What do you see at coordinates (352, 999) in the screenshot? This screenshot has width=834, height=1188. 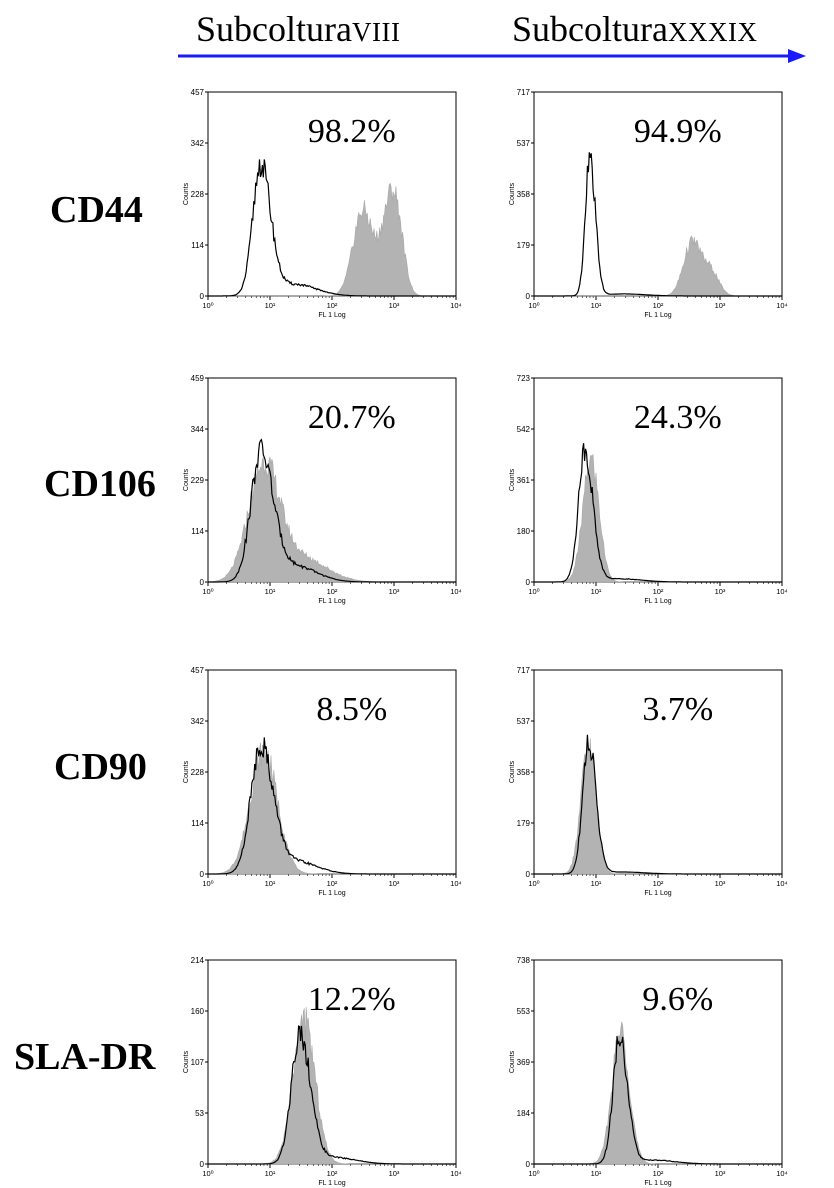 I see `percent-positive-label: 12.2%` at bounding box center [352, 999].